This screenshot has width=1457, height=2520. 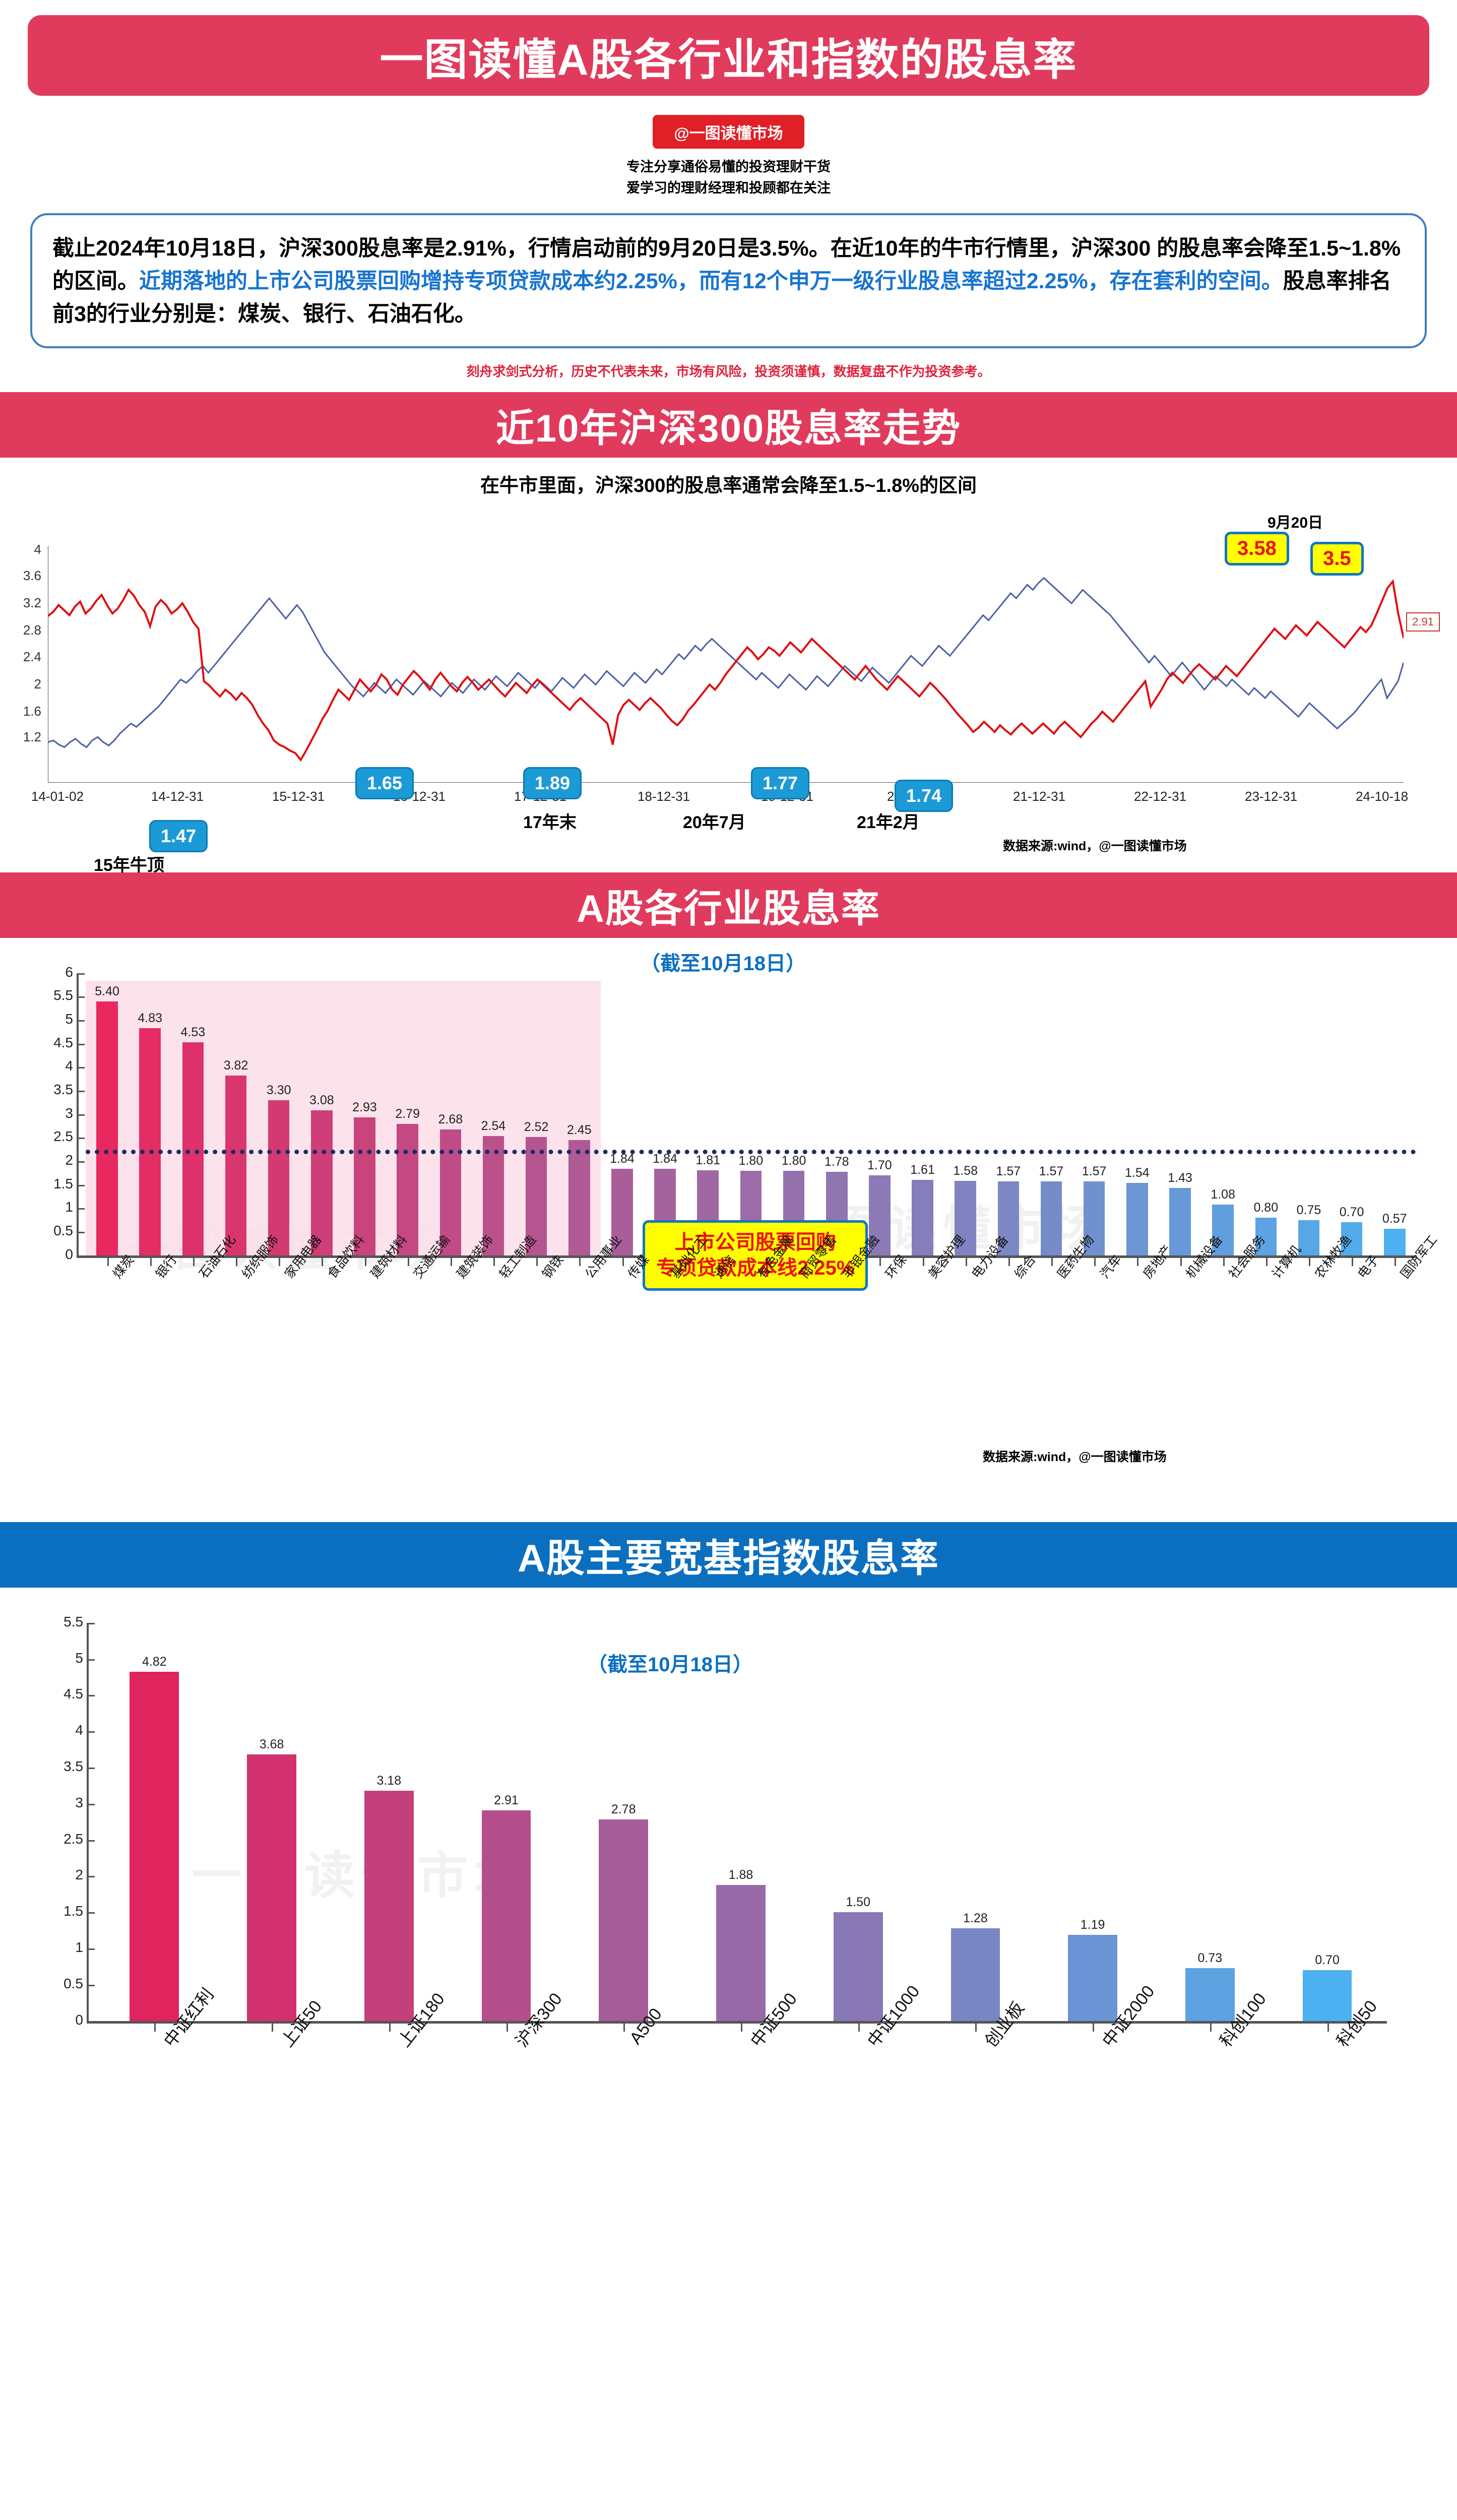 What do you see at coordinates (623, 1822) in the screenshot?
I see `bar-column: 2.78` at bounding box center [623, 1822].